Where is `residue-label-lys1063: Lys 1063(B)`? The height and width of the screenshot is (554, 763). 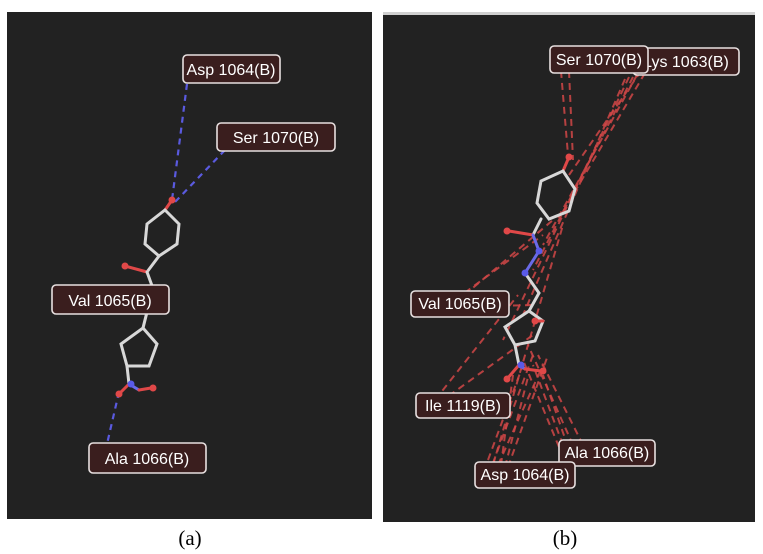 residue-label-lys1063: Lys 1063(B) is located at coordinates (686, 61).